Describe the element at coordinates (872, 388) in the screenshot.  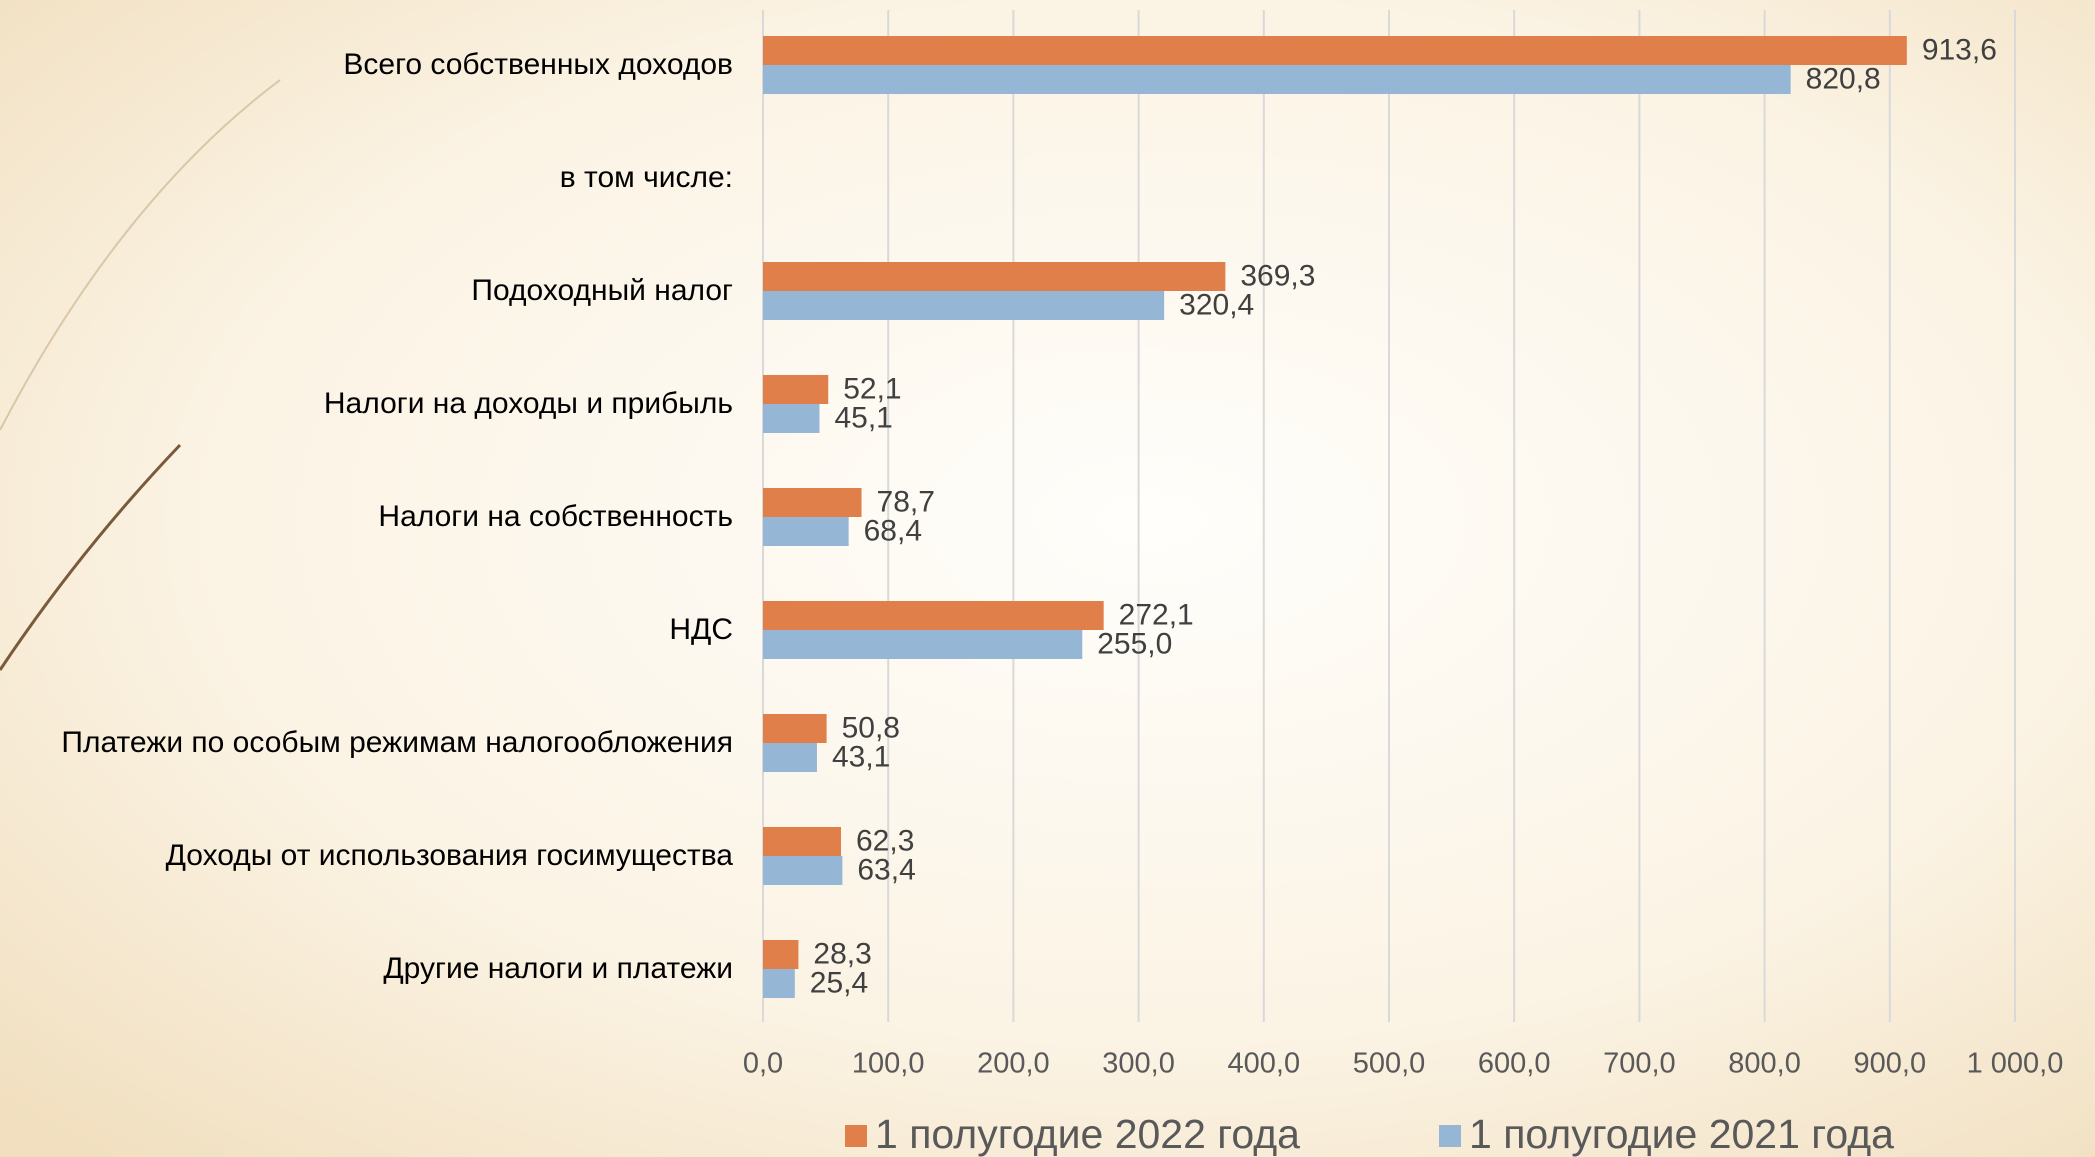
I see `value-label: 52,1` at that location.